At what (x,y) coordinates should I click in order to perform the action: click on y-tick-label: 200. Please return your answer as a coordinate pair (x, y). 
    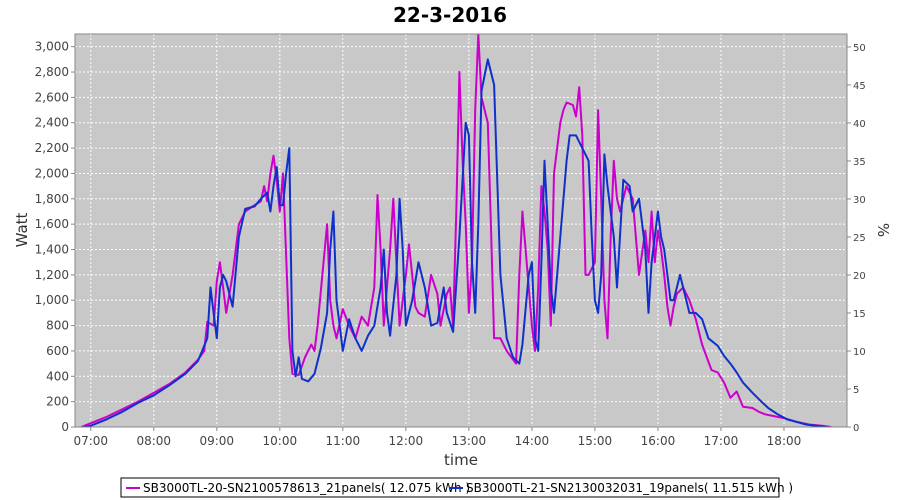
    Looking at the image, I should click on (57, 402).